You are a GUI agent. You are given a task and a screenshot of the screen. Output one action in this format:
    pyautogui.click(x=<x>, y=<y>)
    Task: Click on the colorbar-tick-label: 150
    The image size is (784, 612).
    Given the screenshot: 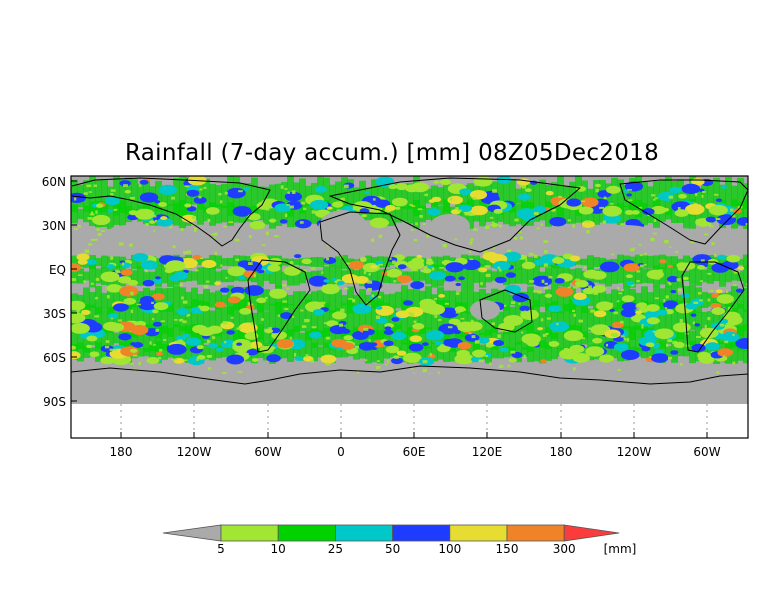 What is the action you would take?
    pyautogui.click(x=507, y=549)
    